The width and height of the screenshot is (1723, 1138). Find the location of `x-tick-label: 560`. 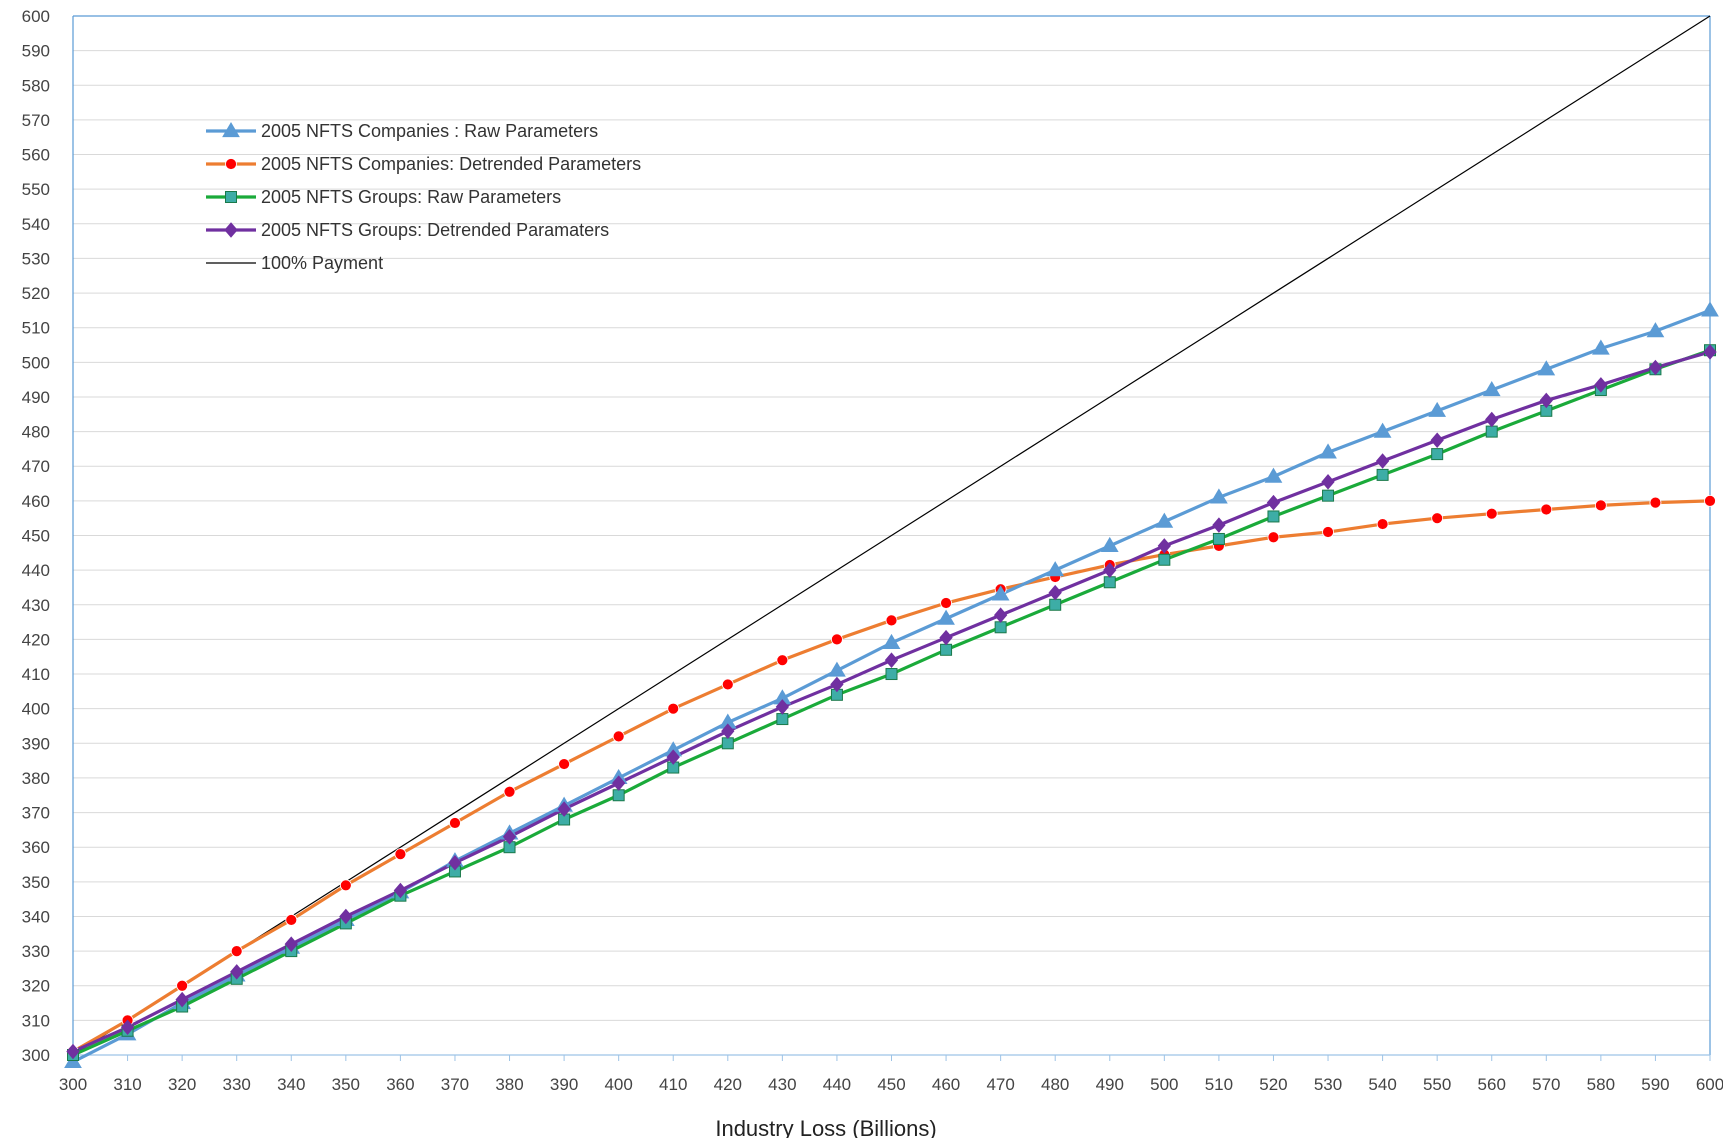

x-tick-label: 560 is located at coordinates (1492, 1084).